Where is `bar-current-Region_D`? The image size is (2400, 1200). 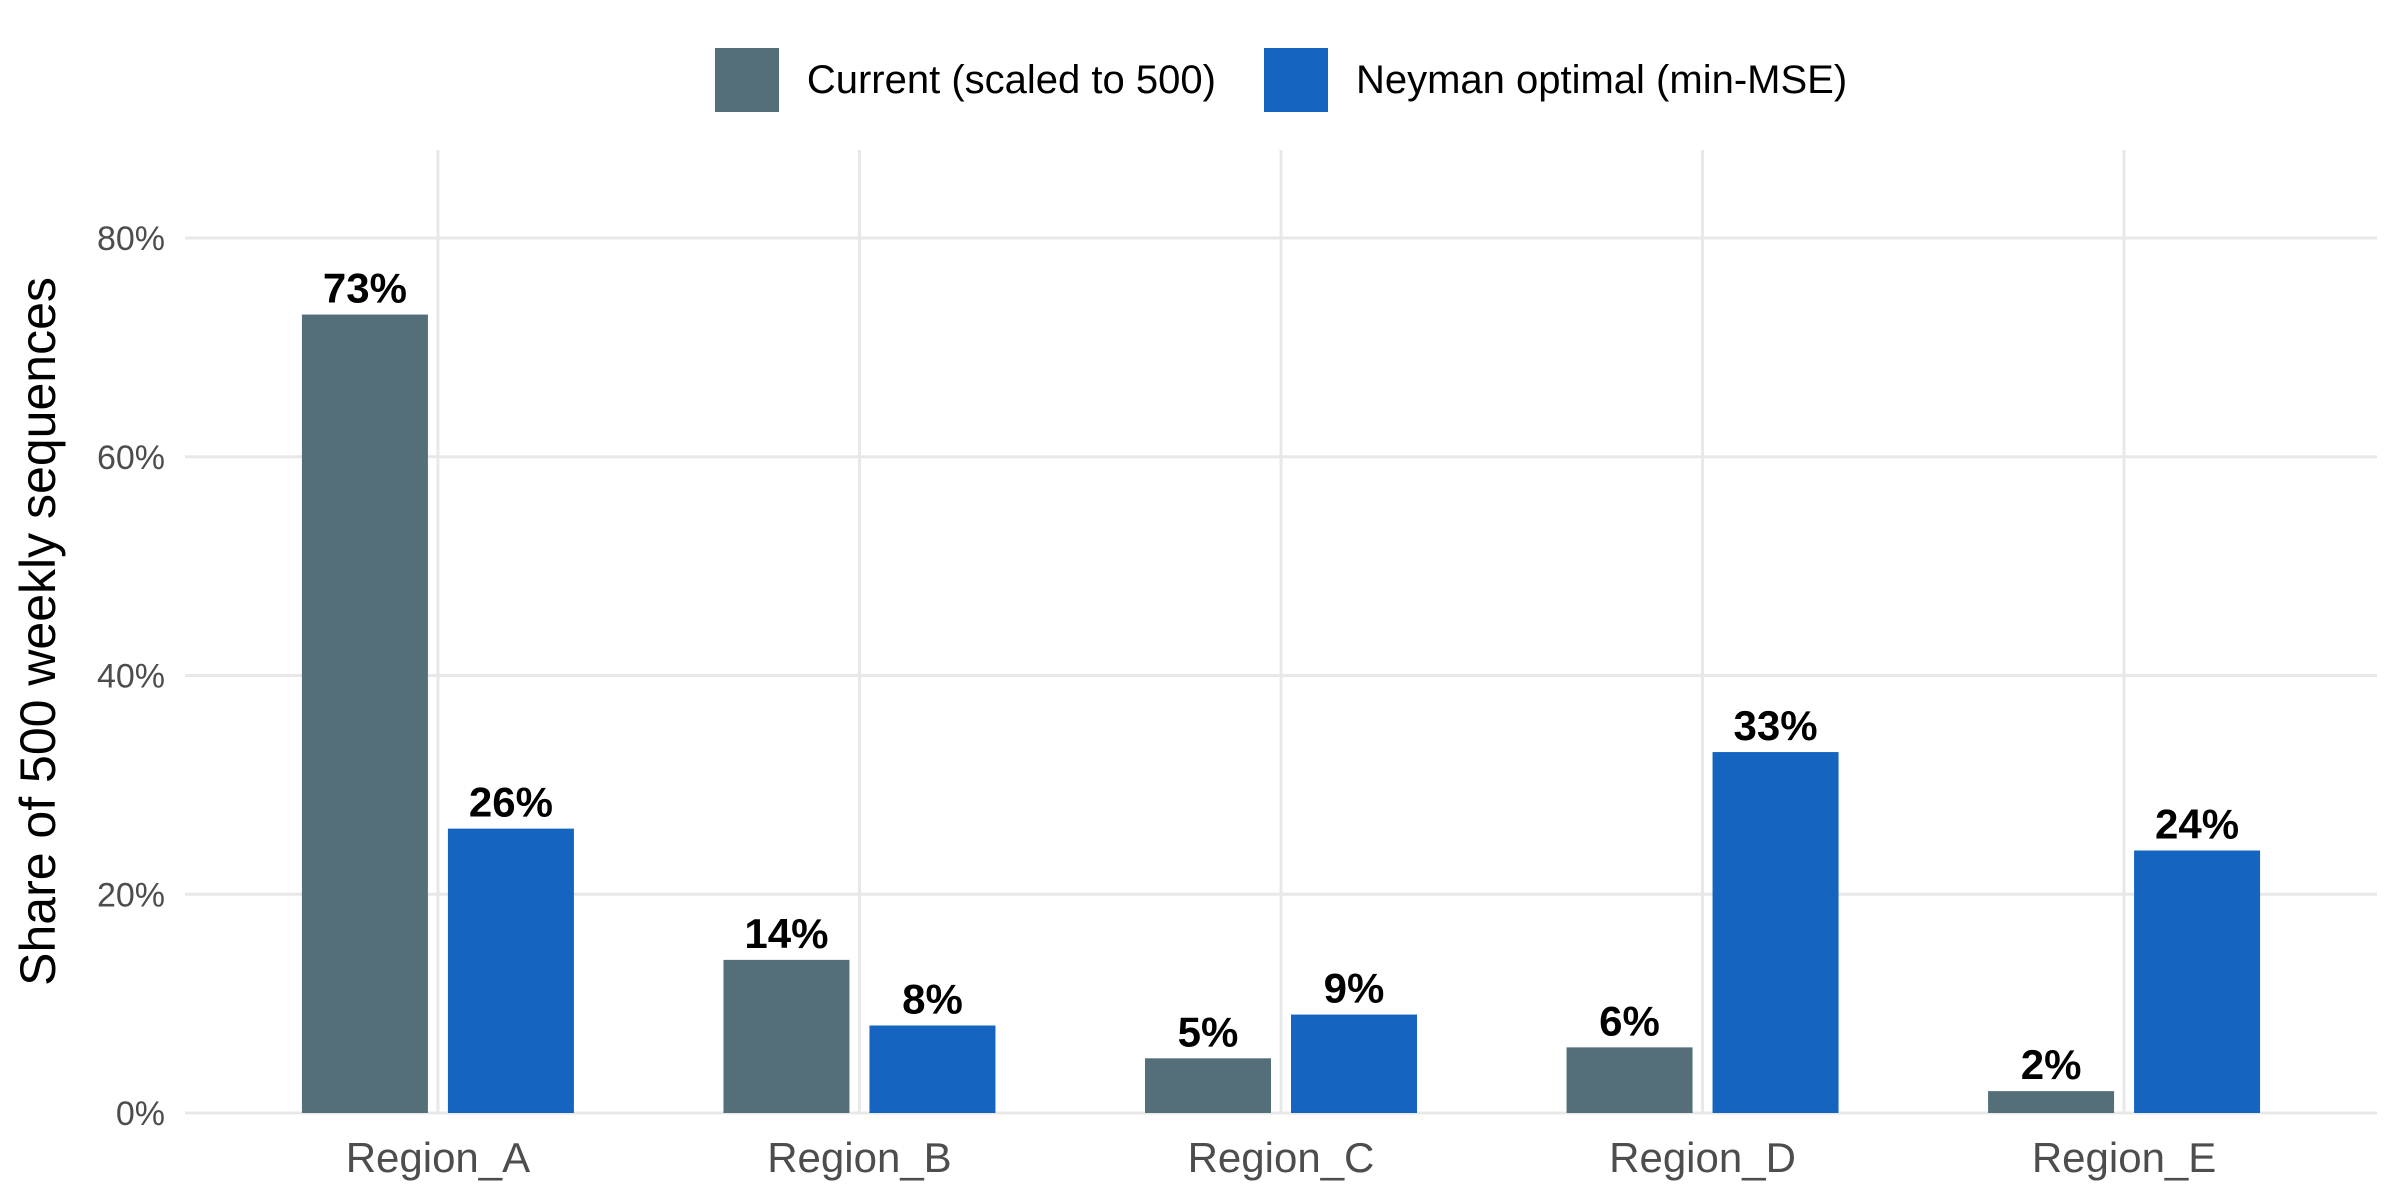 bar-current-Region_D is located at coordinates (1629, 1080).